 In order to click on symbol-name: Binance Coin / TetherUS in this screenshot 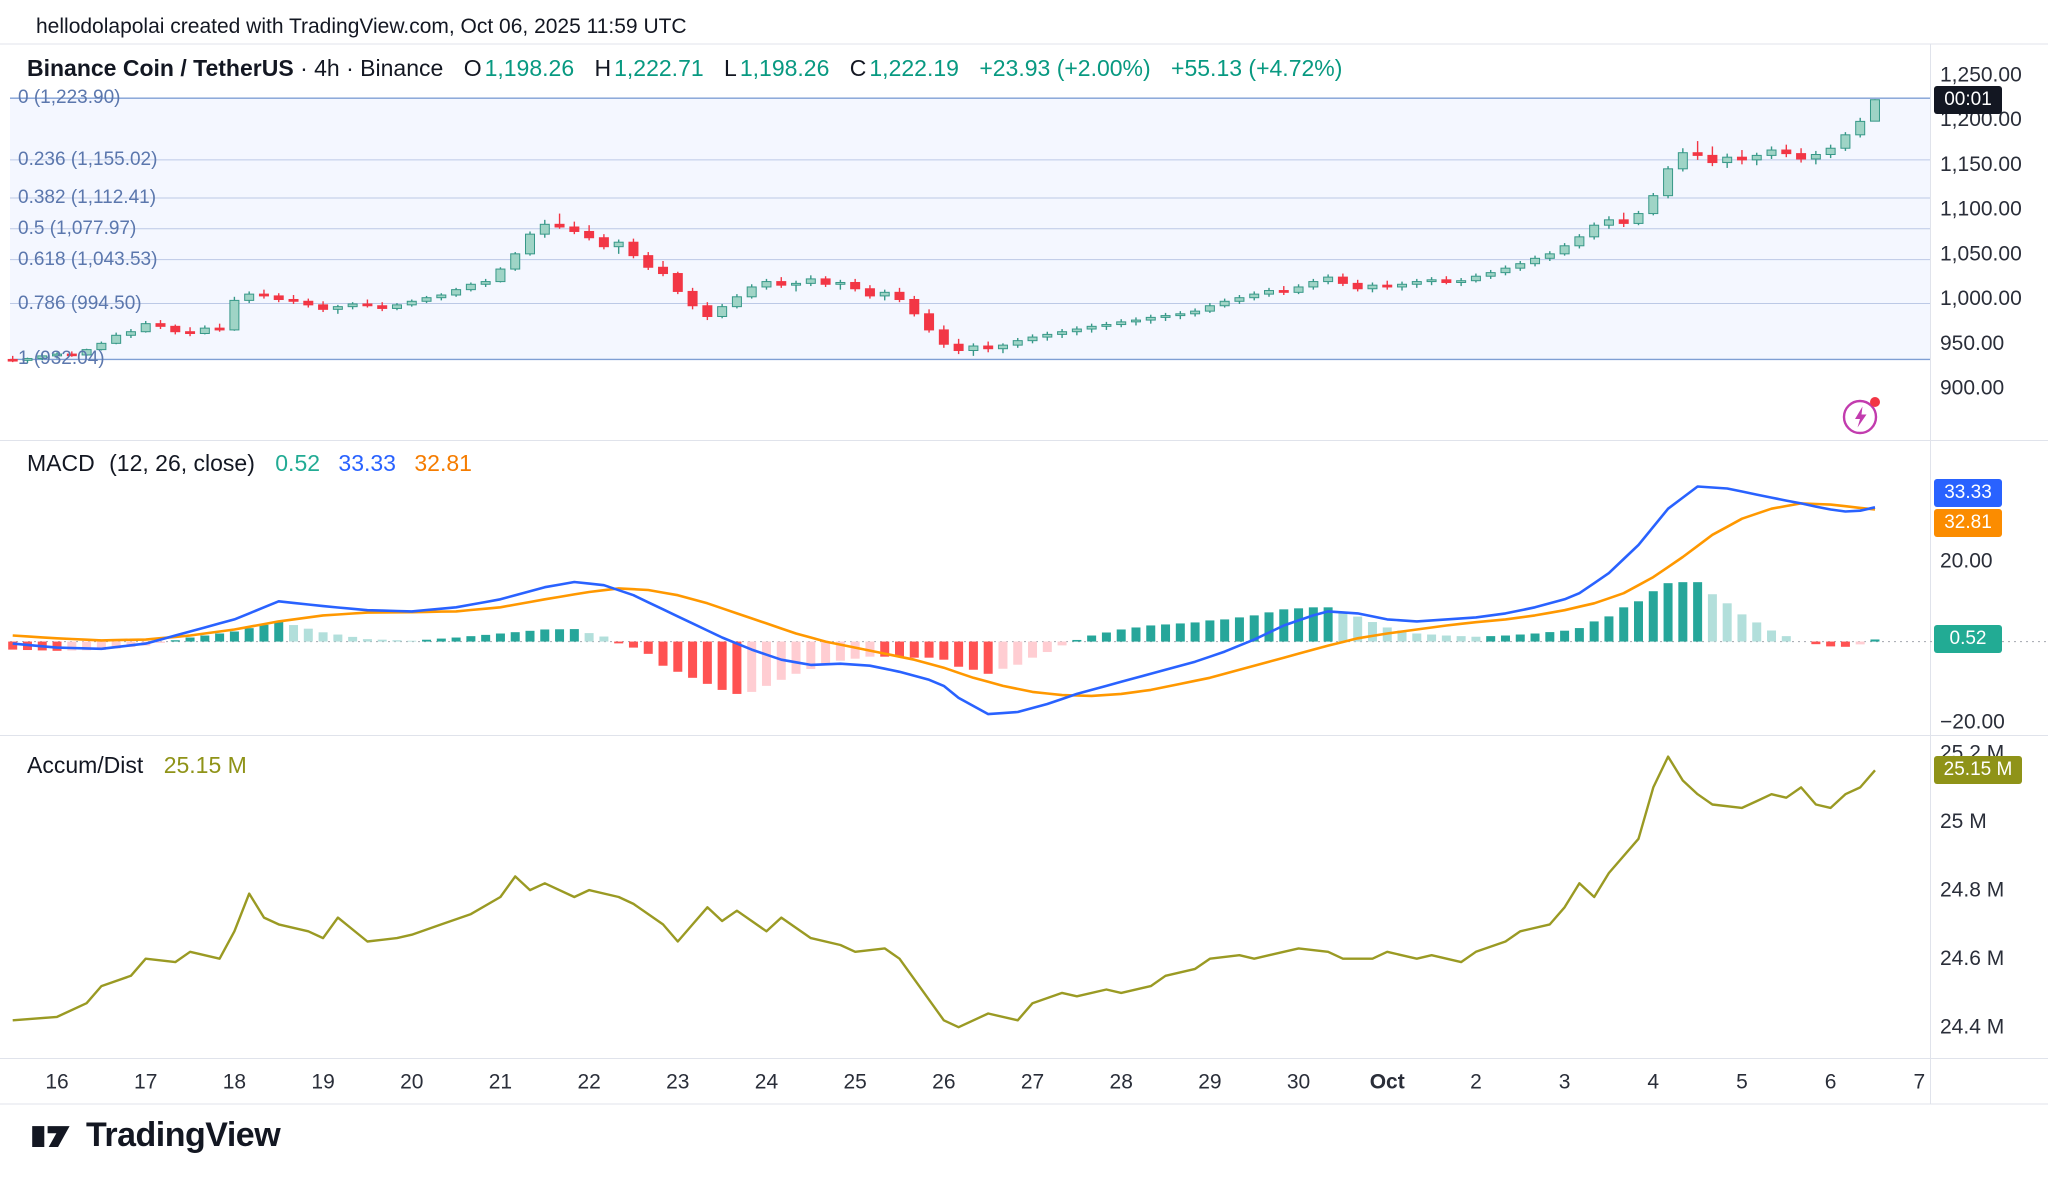, I will do `click(160, 68)`.